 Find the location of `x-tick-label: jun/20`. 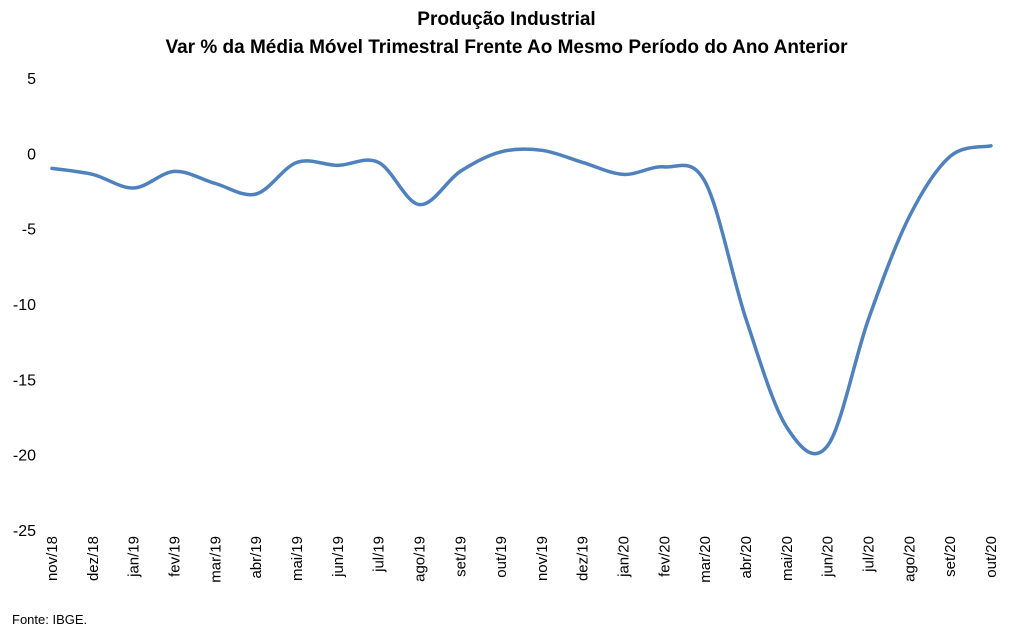

x-tick-label: jun/20 is located at coordinates (828, 557).